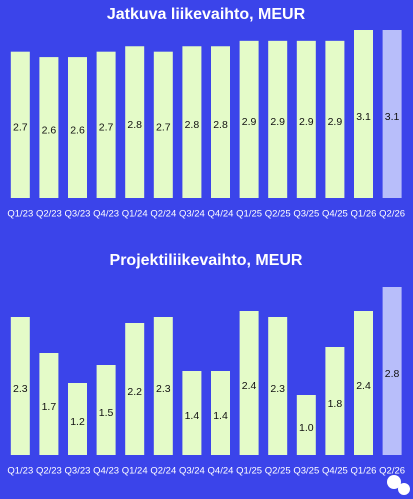 Image resolution: width=413 pixels, height=499 pixels. Describe the element at coordinates (206, 14) in the screenshot. I see `chart-title: Jatkuva liikevaihto, MEUR` at that location.